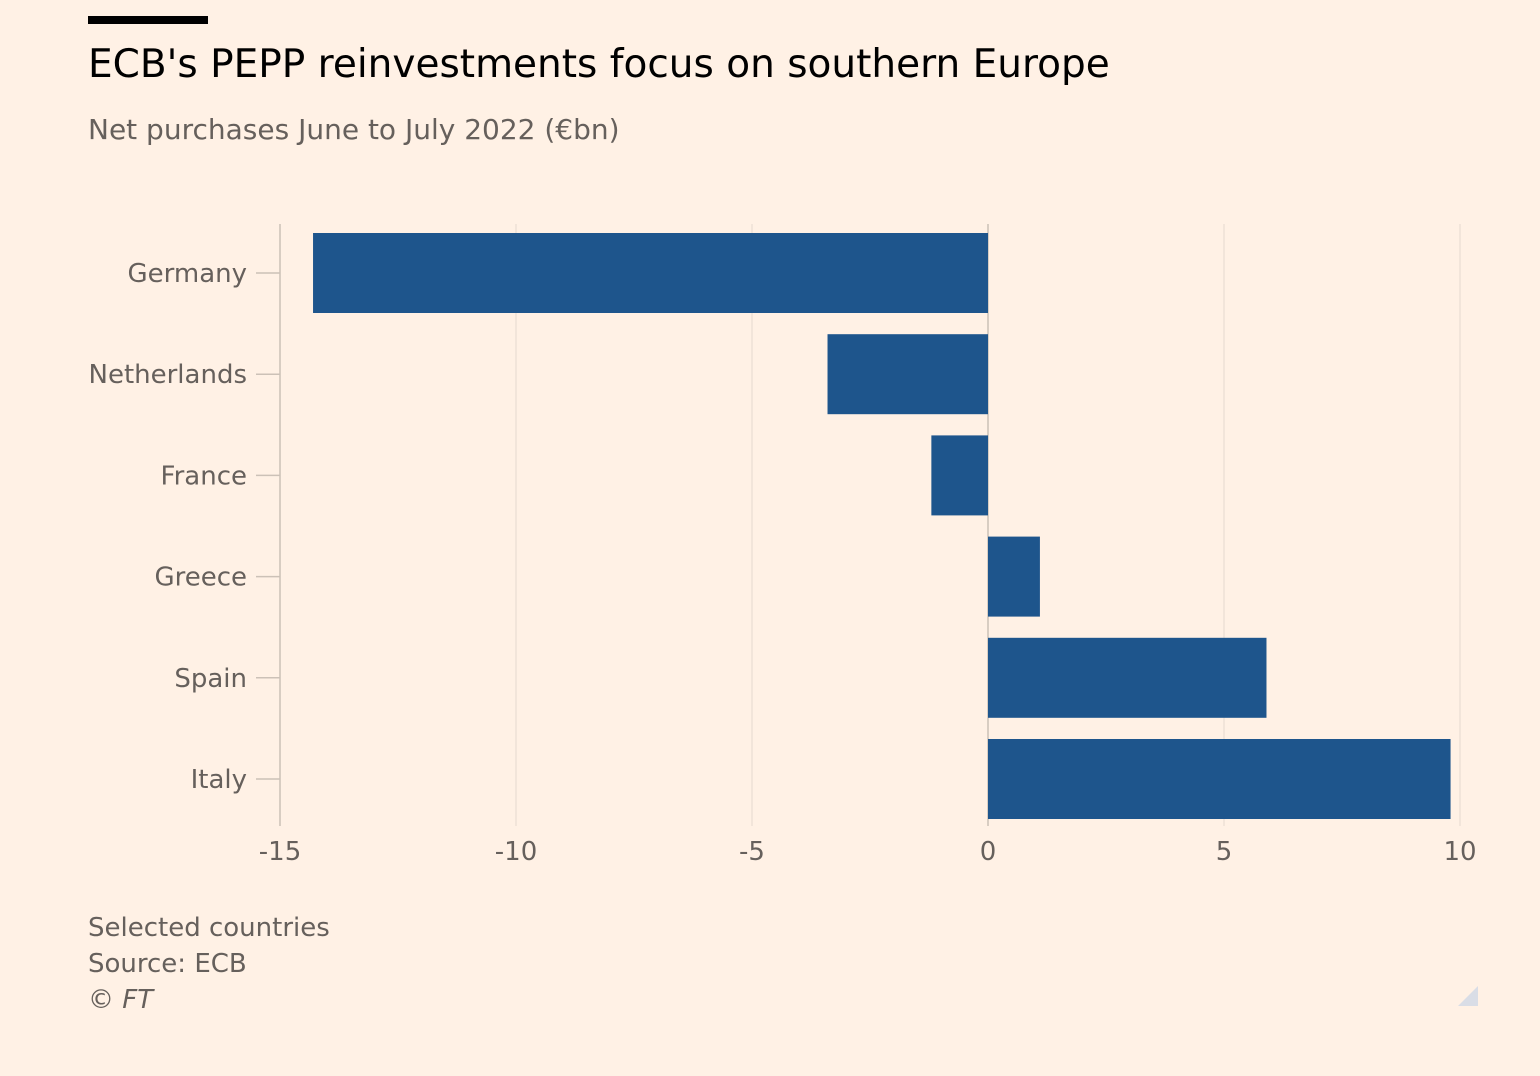  I want to click on category-label-netherlands: Netherlands, so click(168, 375).